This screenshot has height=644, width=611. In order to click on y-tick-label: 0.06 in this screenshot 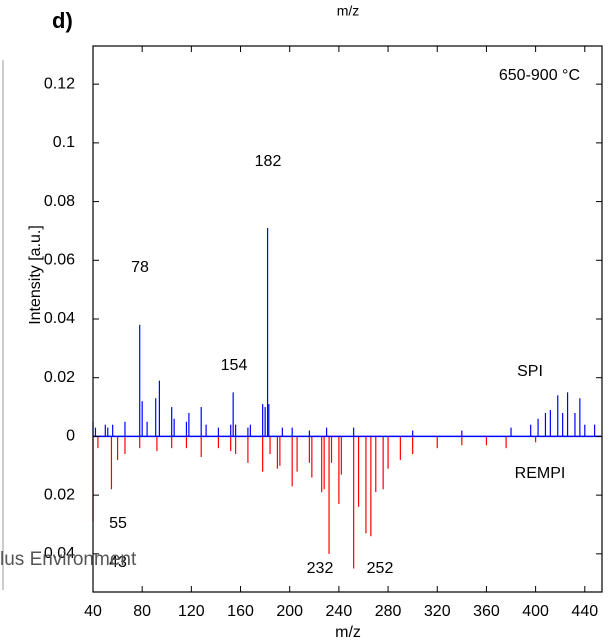, I will do `click(59, 260)`.